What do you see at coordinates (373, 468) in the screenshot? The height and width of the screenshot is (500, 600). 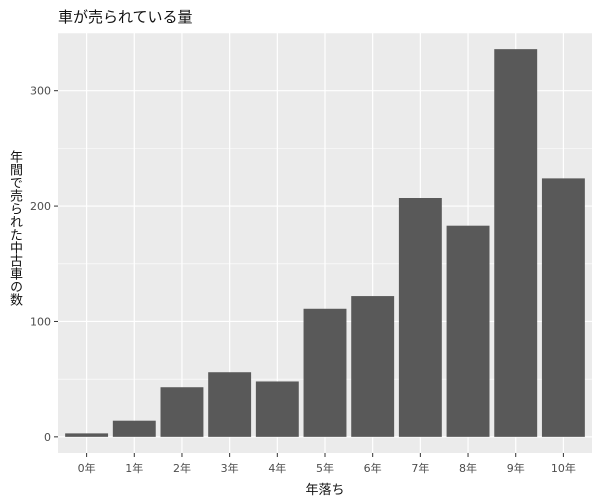 I see `x-tick-label: 6年` at bounding box center [373, 468].